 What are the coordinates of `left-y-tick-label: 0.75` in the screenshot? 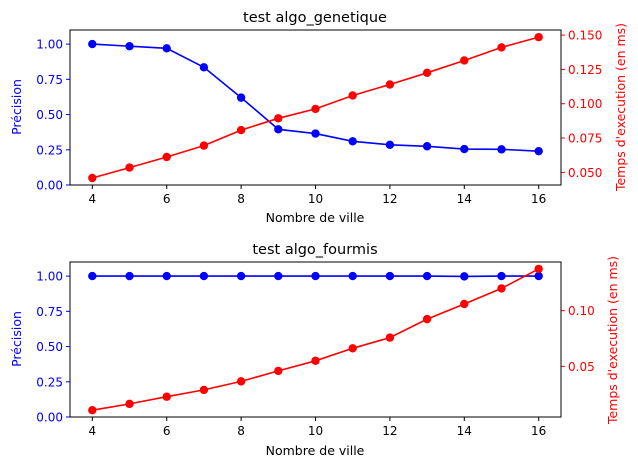 It's located at (49, 80).